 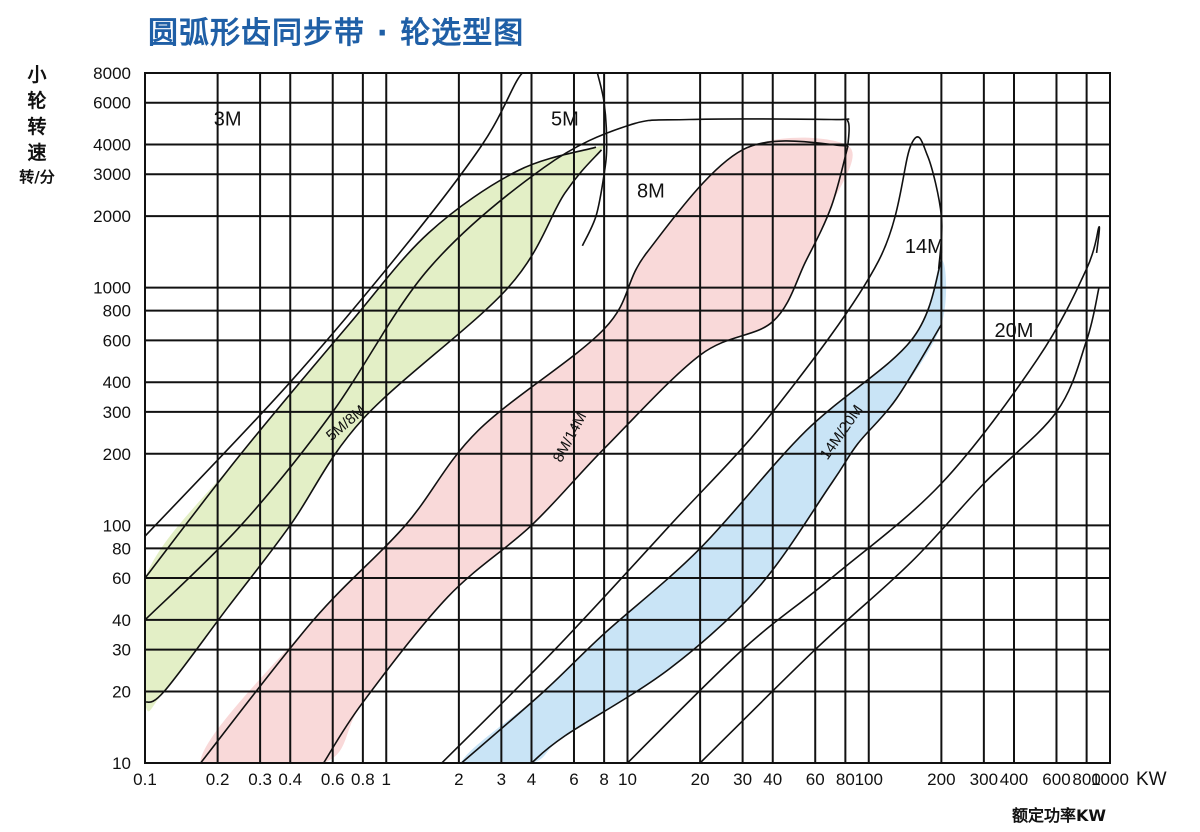 What do you see at coordinates (501, 779) in the screenshot?
I see `x-tick-label: 3` at bounding box center [501, 779].